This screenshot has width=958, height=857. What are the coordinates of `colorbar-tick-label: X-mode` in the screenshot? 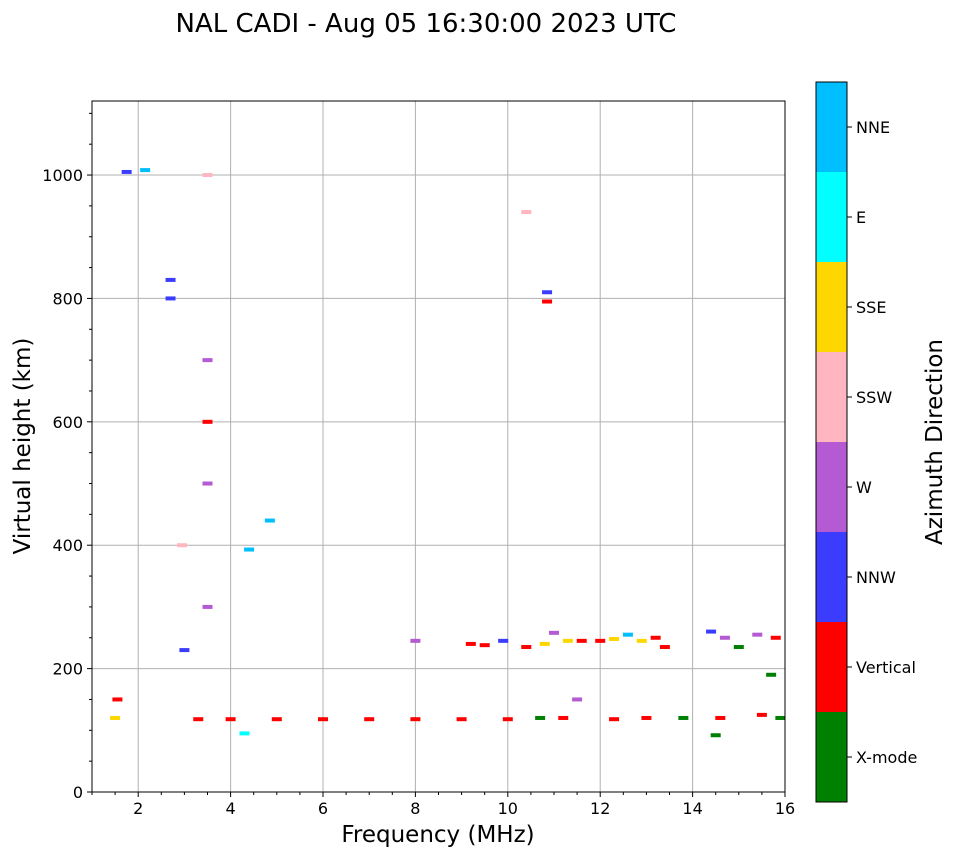 It's located at (886, 757).